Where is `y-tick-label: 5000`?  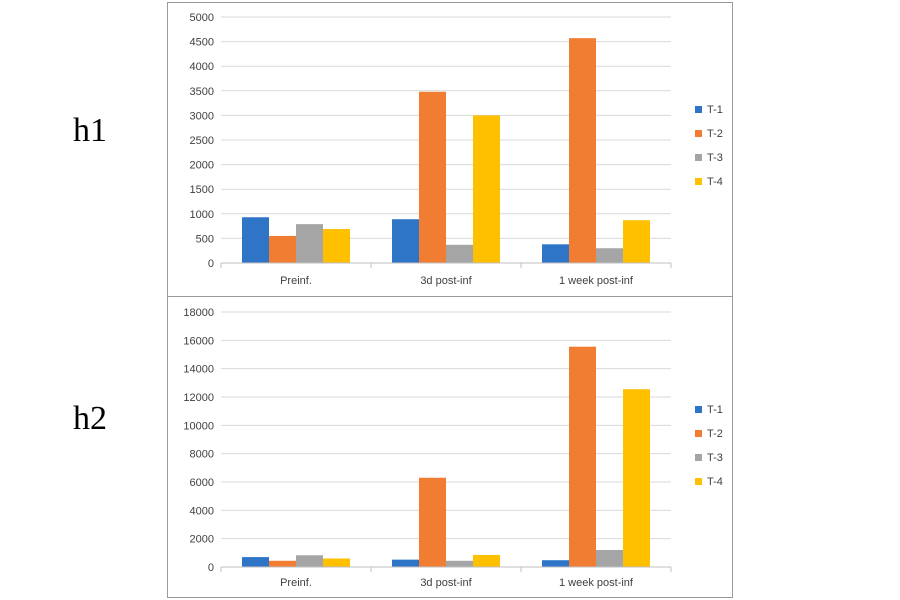
y-tick-label: 5000 is located at coordinates (202, 18).